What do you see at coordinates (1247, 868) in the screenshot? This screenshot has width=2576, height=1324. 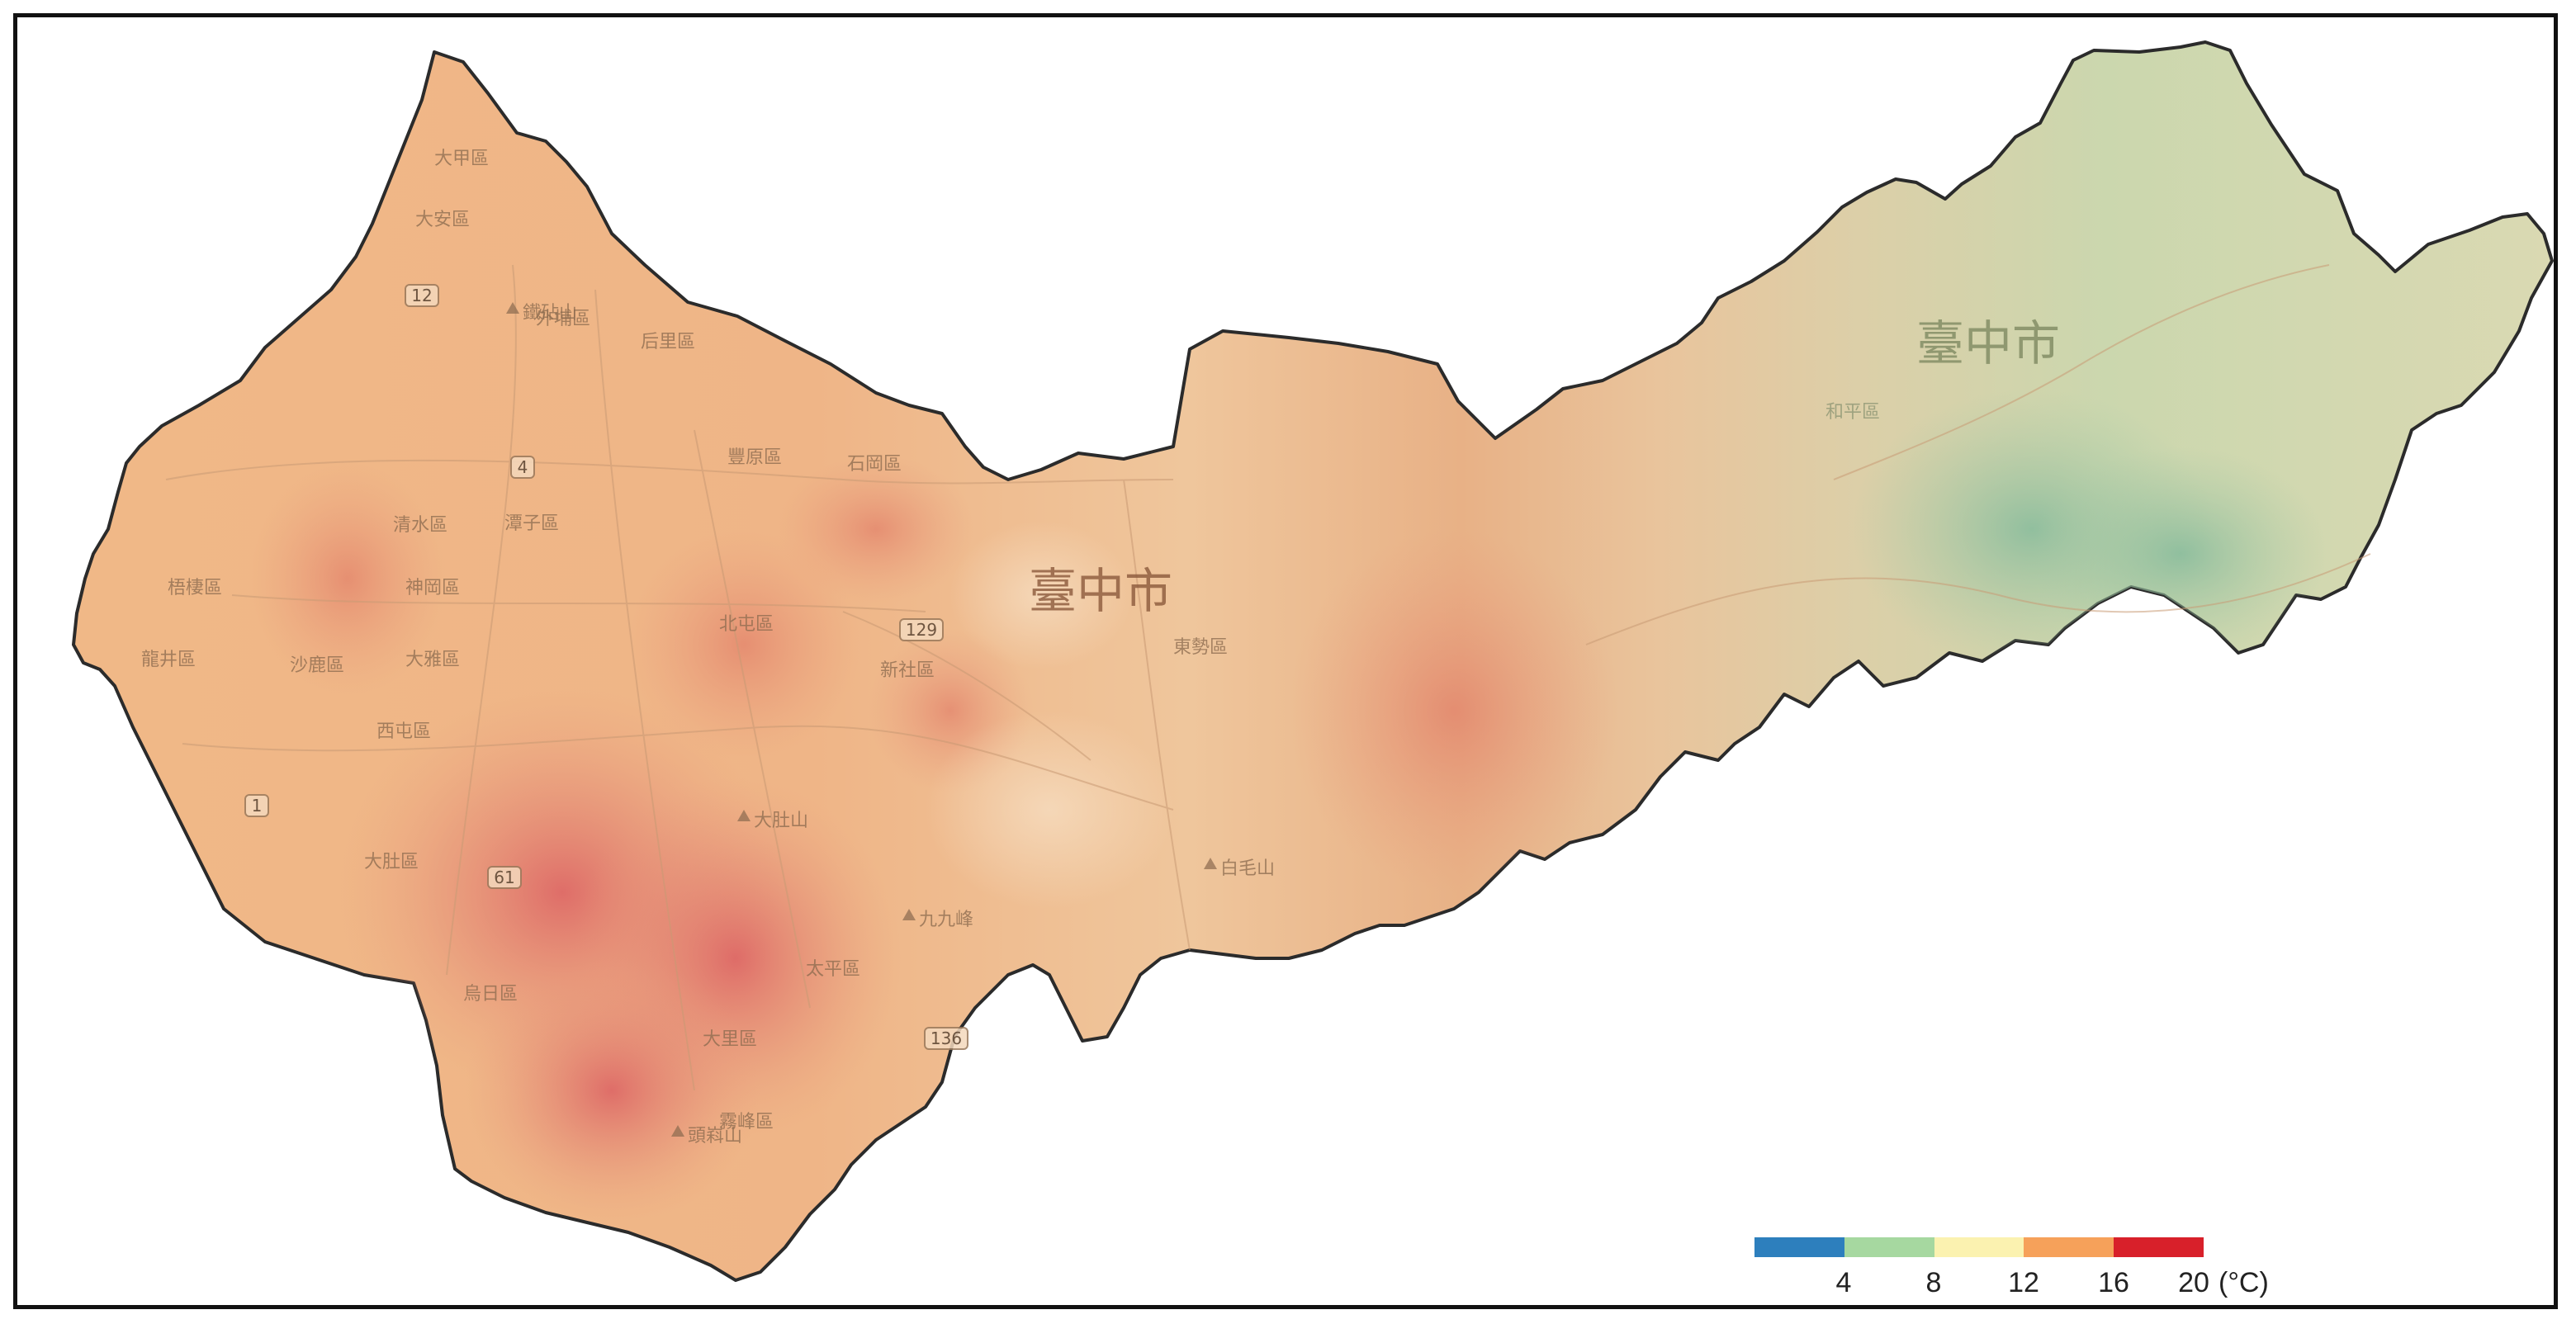 I see `mountain-label: 白毛山` at bounding box center [1247, 868].